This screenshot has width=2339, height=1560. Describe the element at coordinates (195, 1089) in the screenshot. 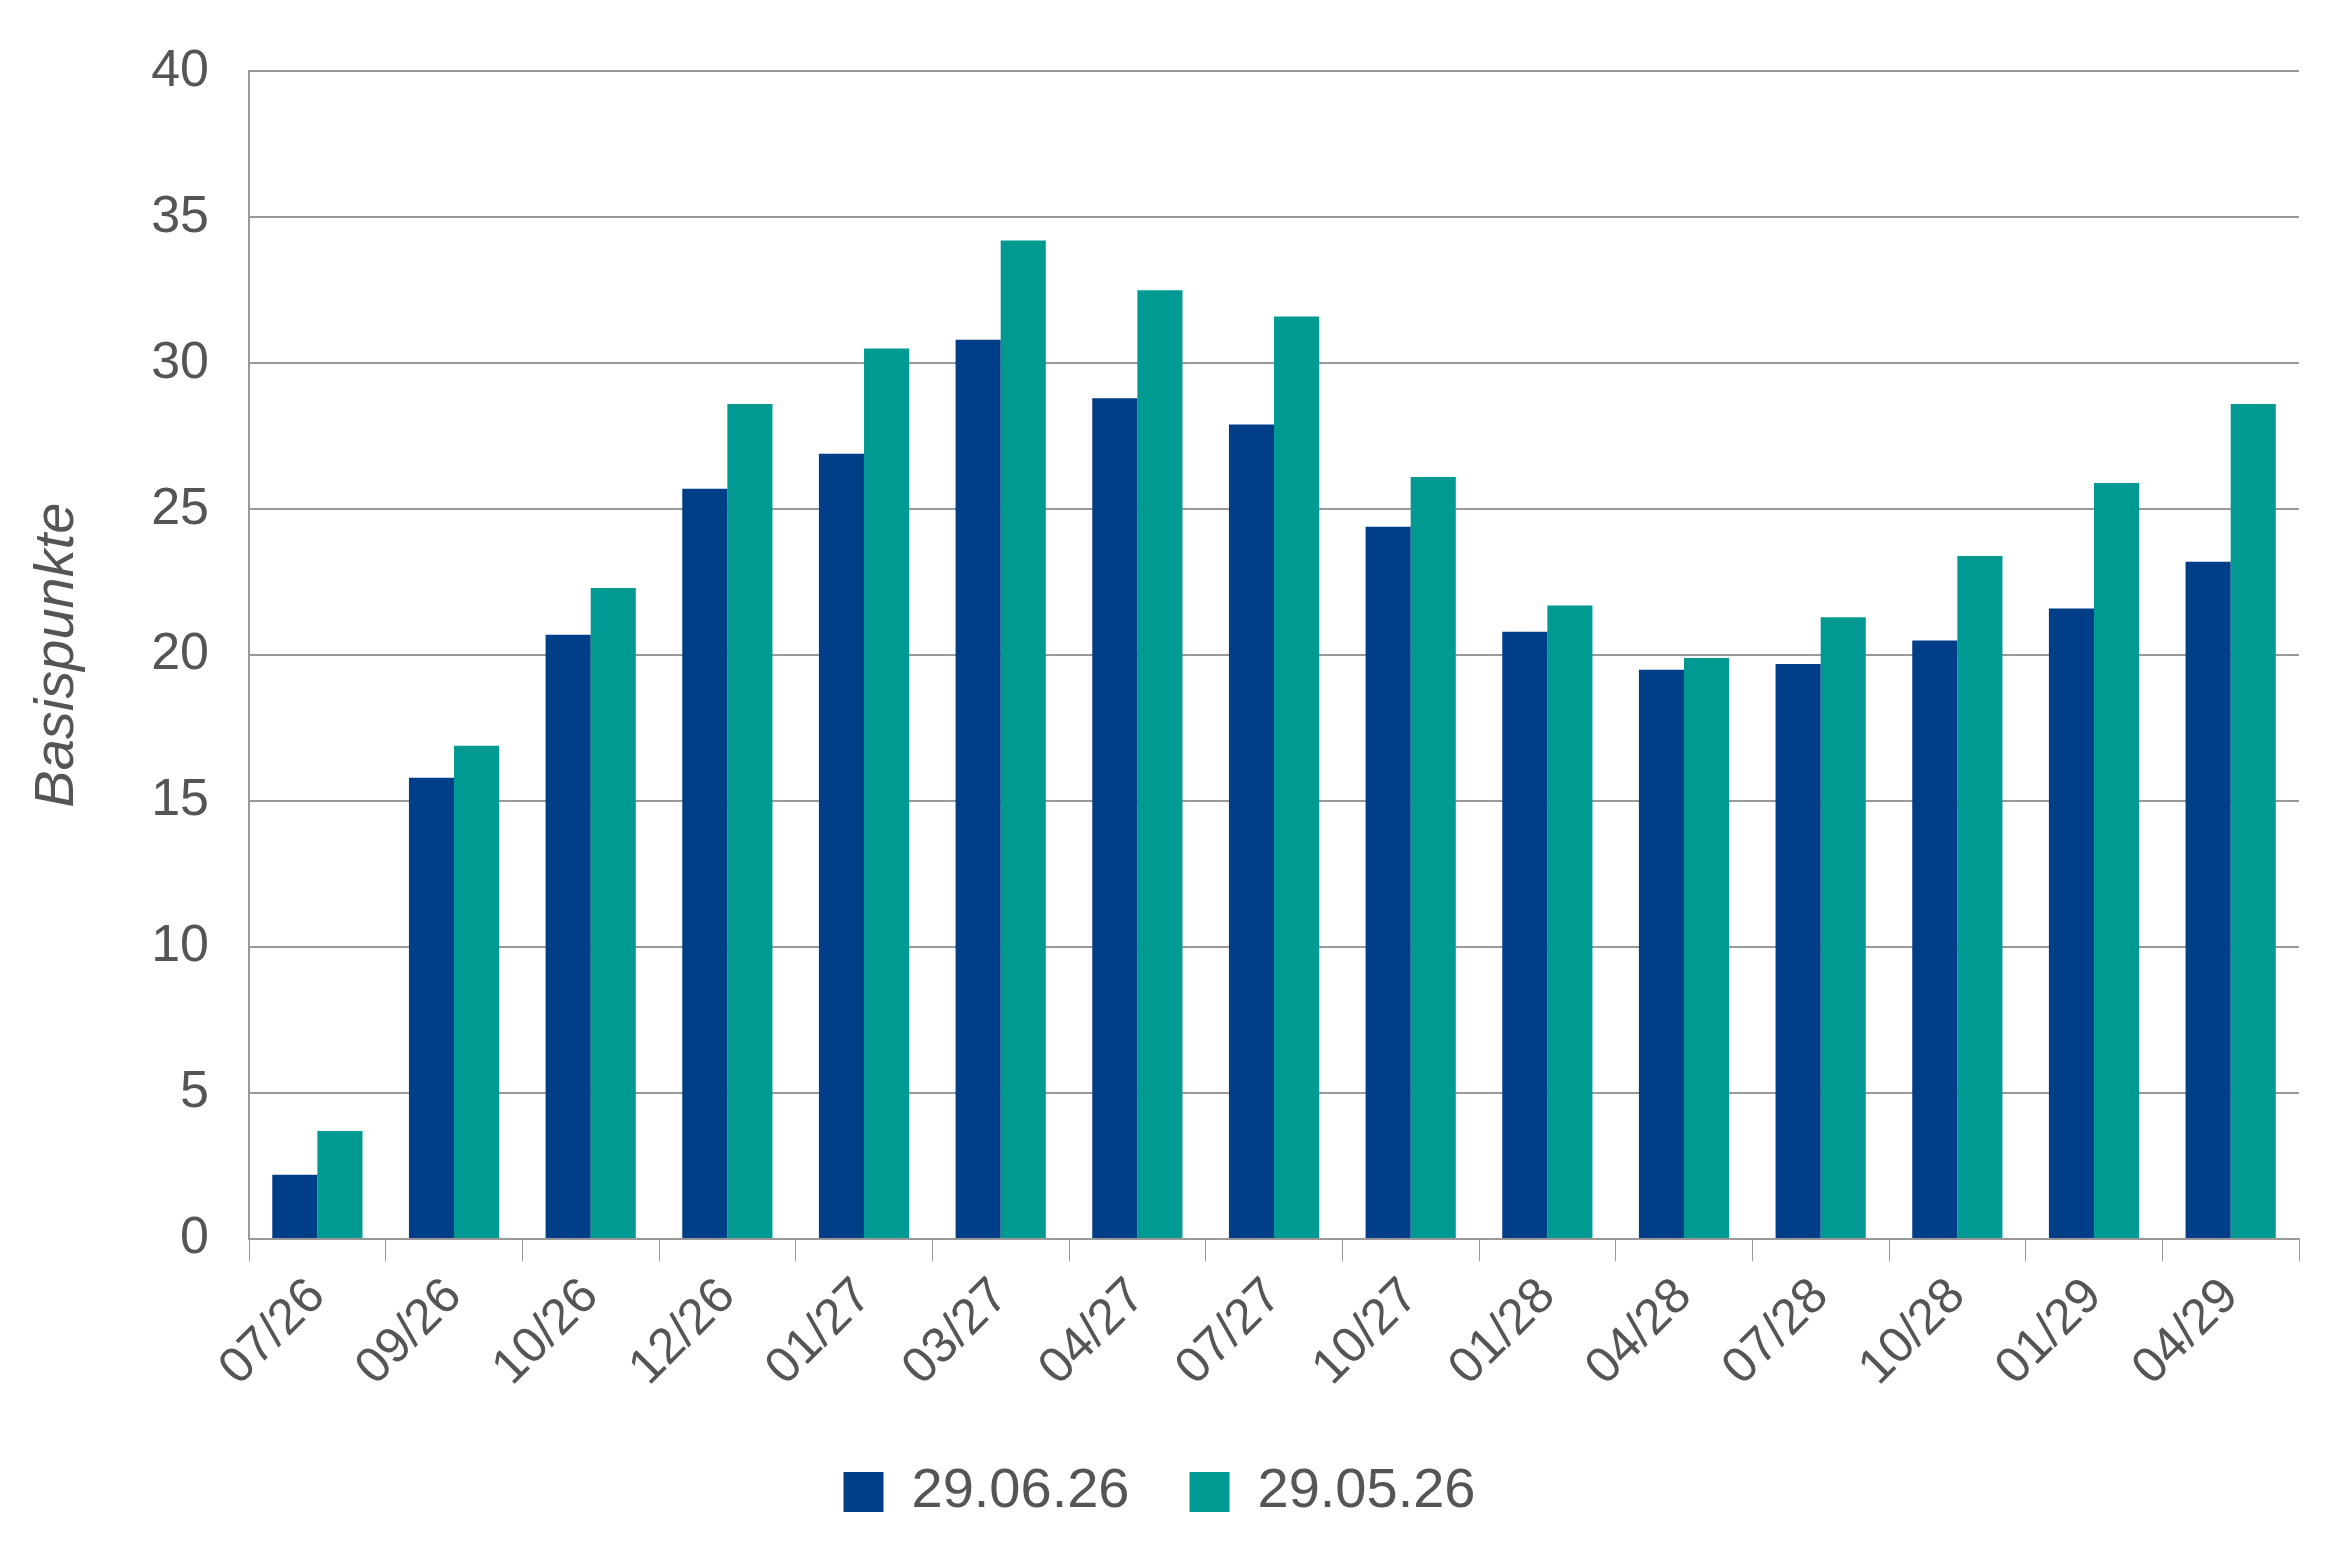

I see `y-tick-label: 5` at that location.